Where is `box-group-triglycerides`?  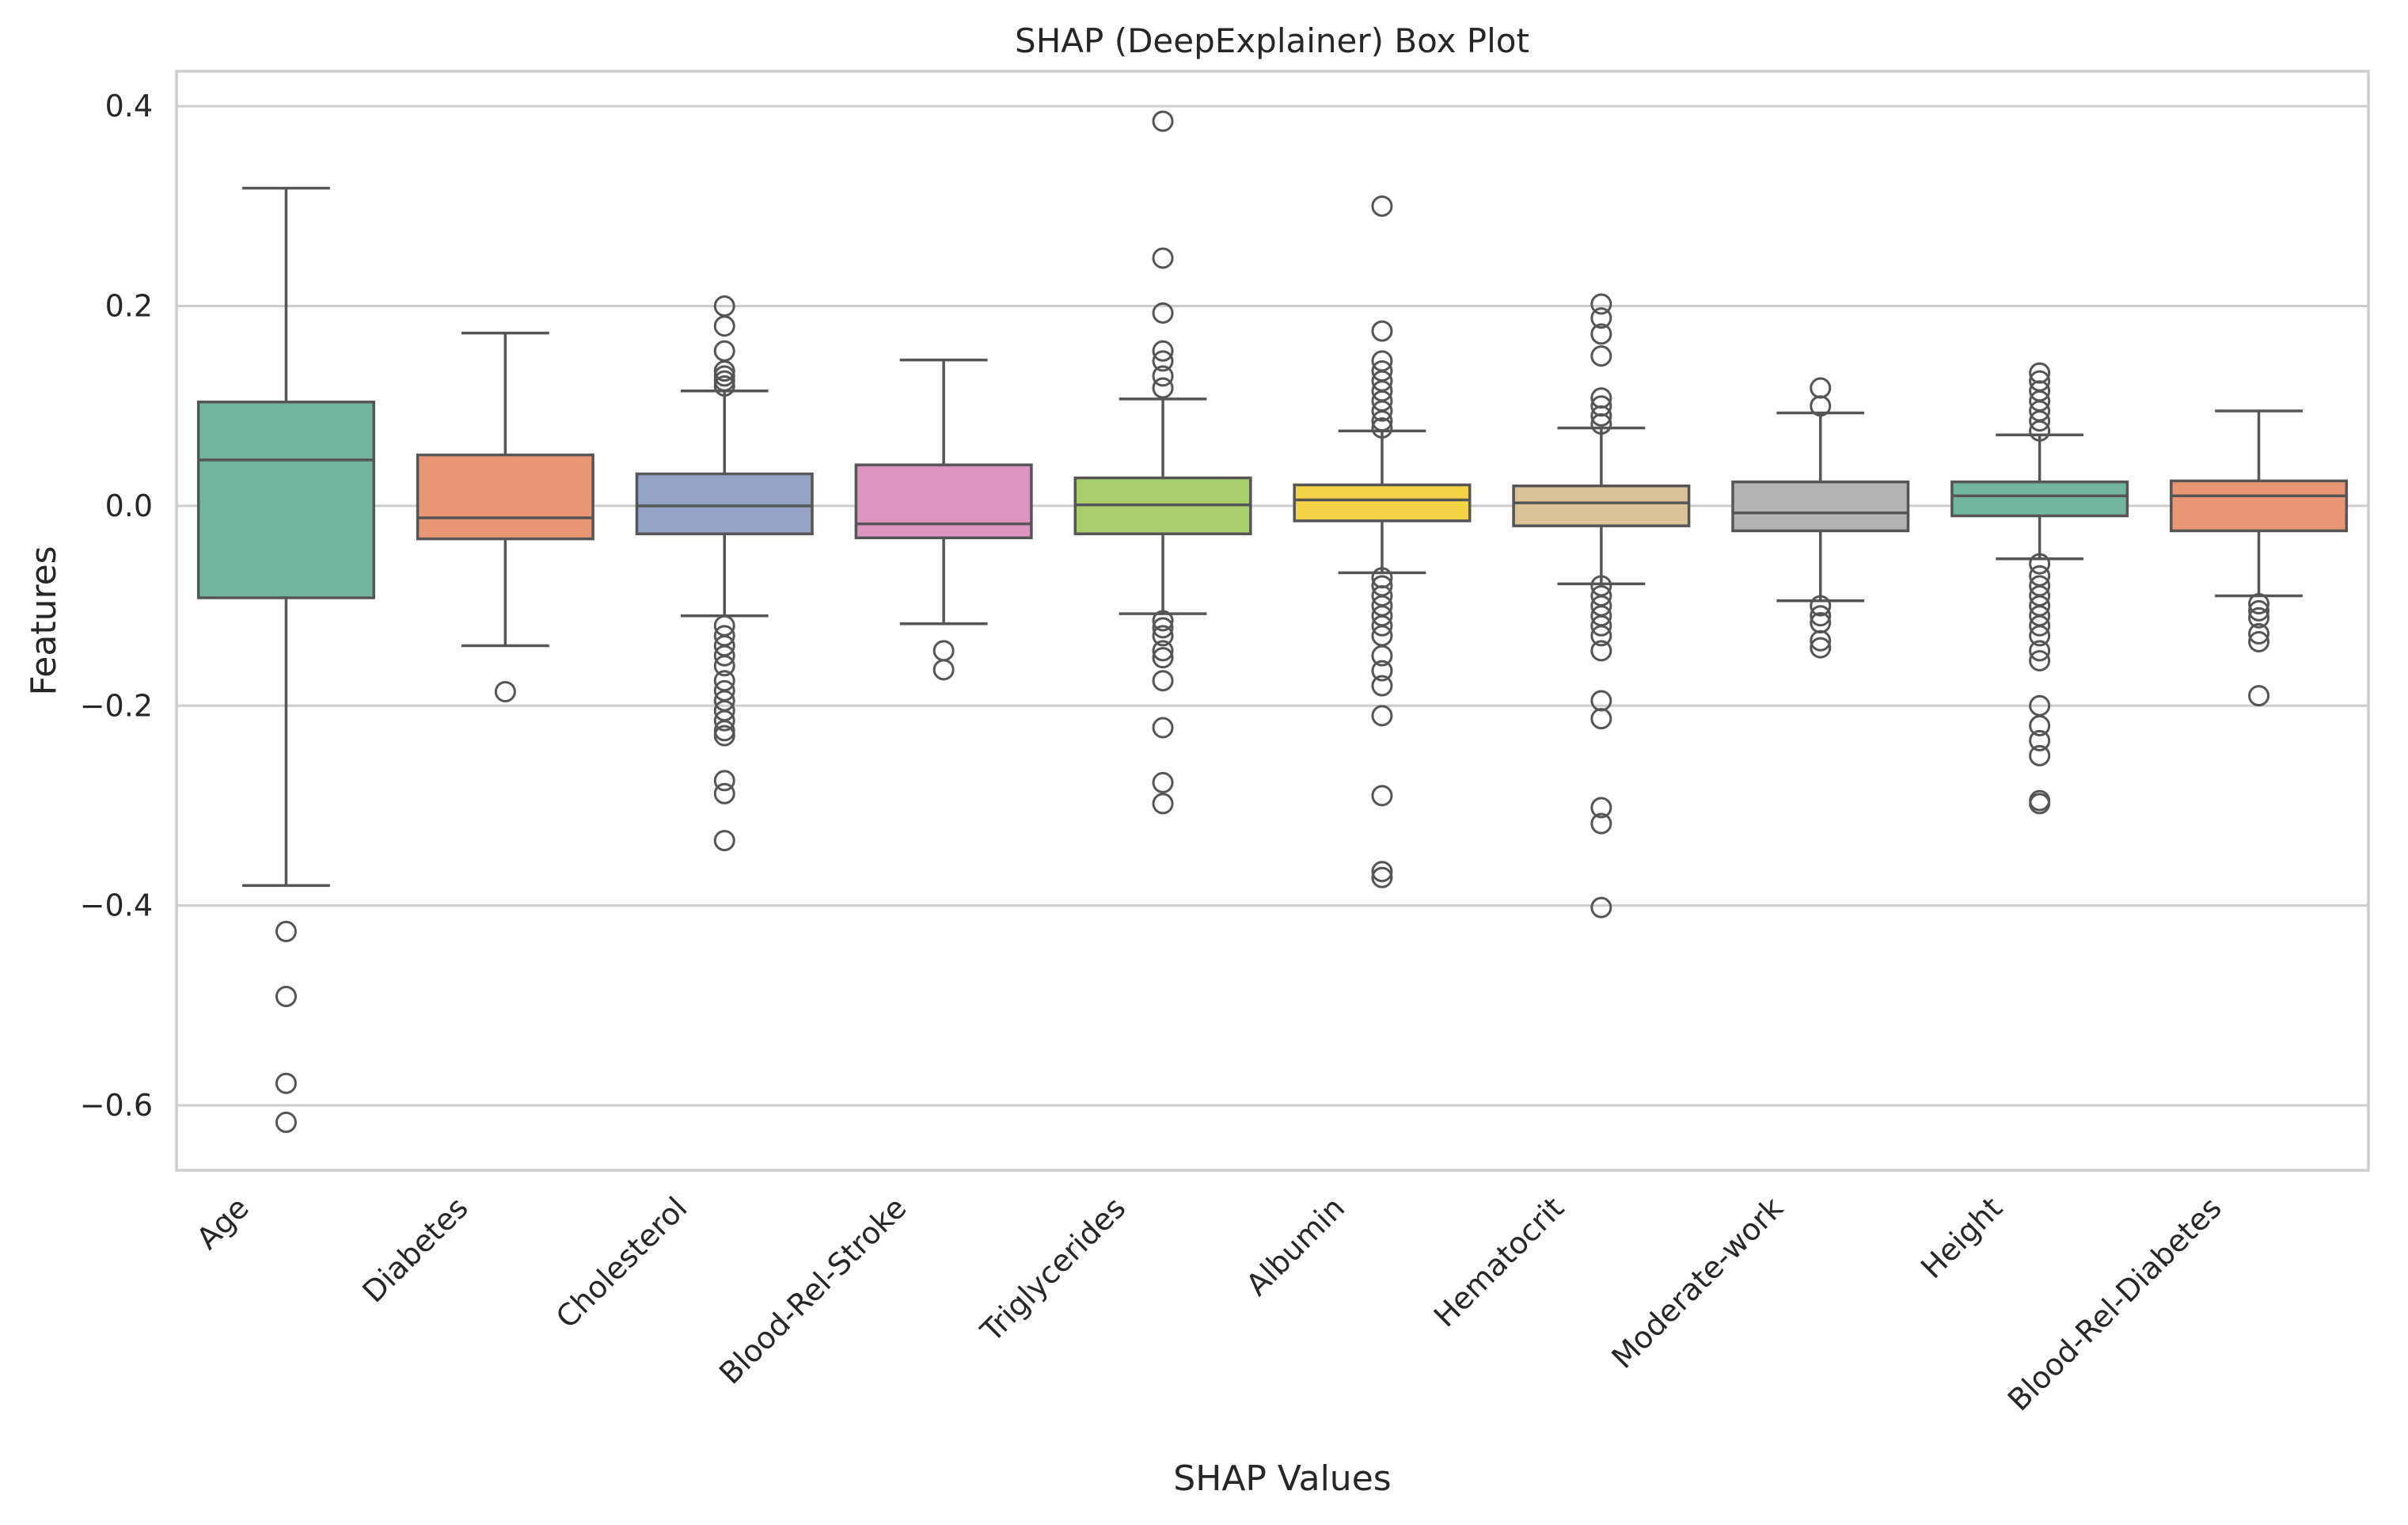 box-group-triglycerides is located at coordinates (1162, 462).